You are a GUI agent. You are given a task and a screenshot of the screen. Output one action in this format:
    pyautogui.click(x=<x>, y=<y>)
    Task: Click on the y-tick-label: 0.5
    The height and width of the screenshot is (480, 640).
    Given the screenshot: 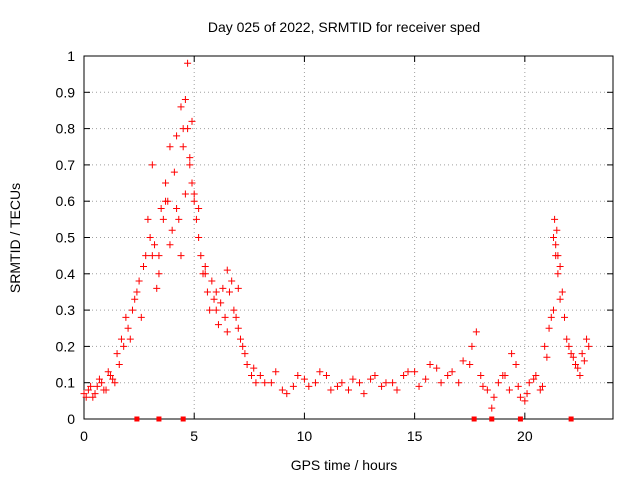 What is the action you would take?
    pyautogui.click(x=66, y=238)
    